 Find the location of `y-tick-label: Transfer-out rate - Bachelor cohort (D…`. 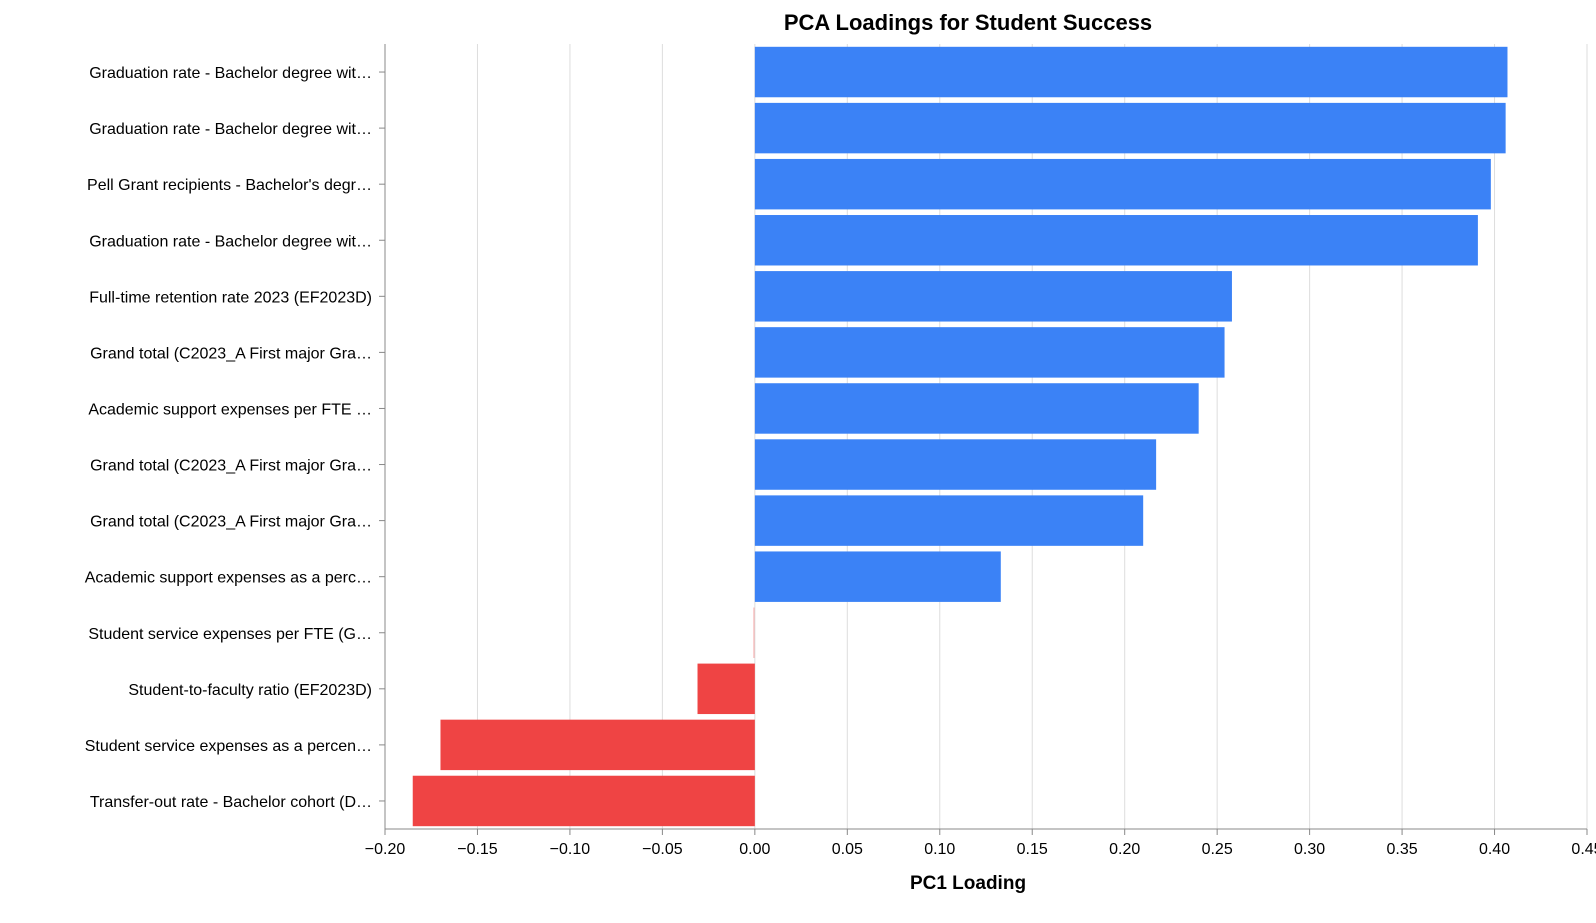

y-tick-label: Transfer-out rate - Bachelor cohort (D… is located at coordinates (231, 802).